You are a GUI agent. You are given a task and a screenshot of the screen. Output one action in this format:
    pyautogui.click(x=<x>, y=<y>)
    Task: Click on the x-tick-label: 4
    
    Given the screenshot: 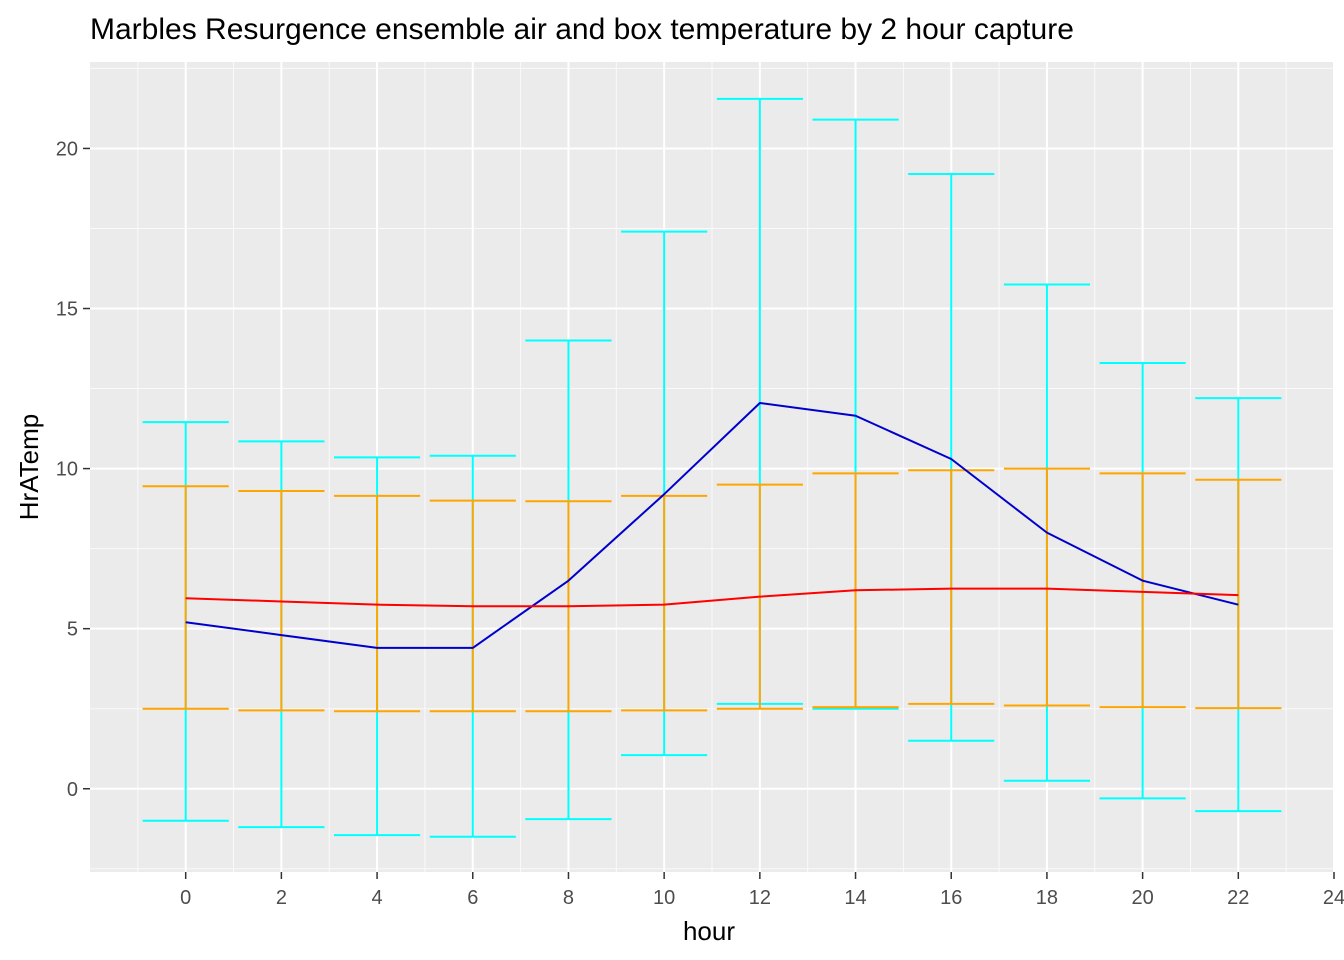 What is the action you would take?
    pyautogui.click(x=377, y=898)
    